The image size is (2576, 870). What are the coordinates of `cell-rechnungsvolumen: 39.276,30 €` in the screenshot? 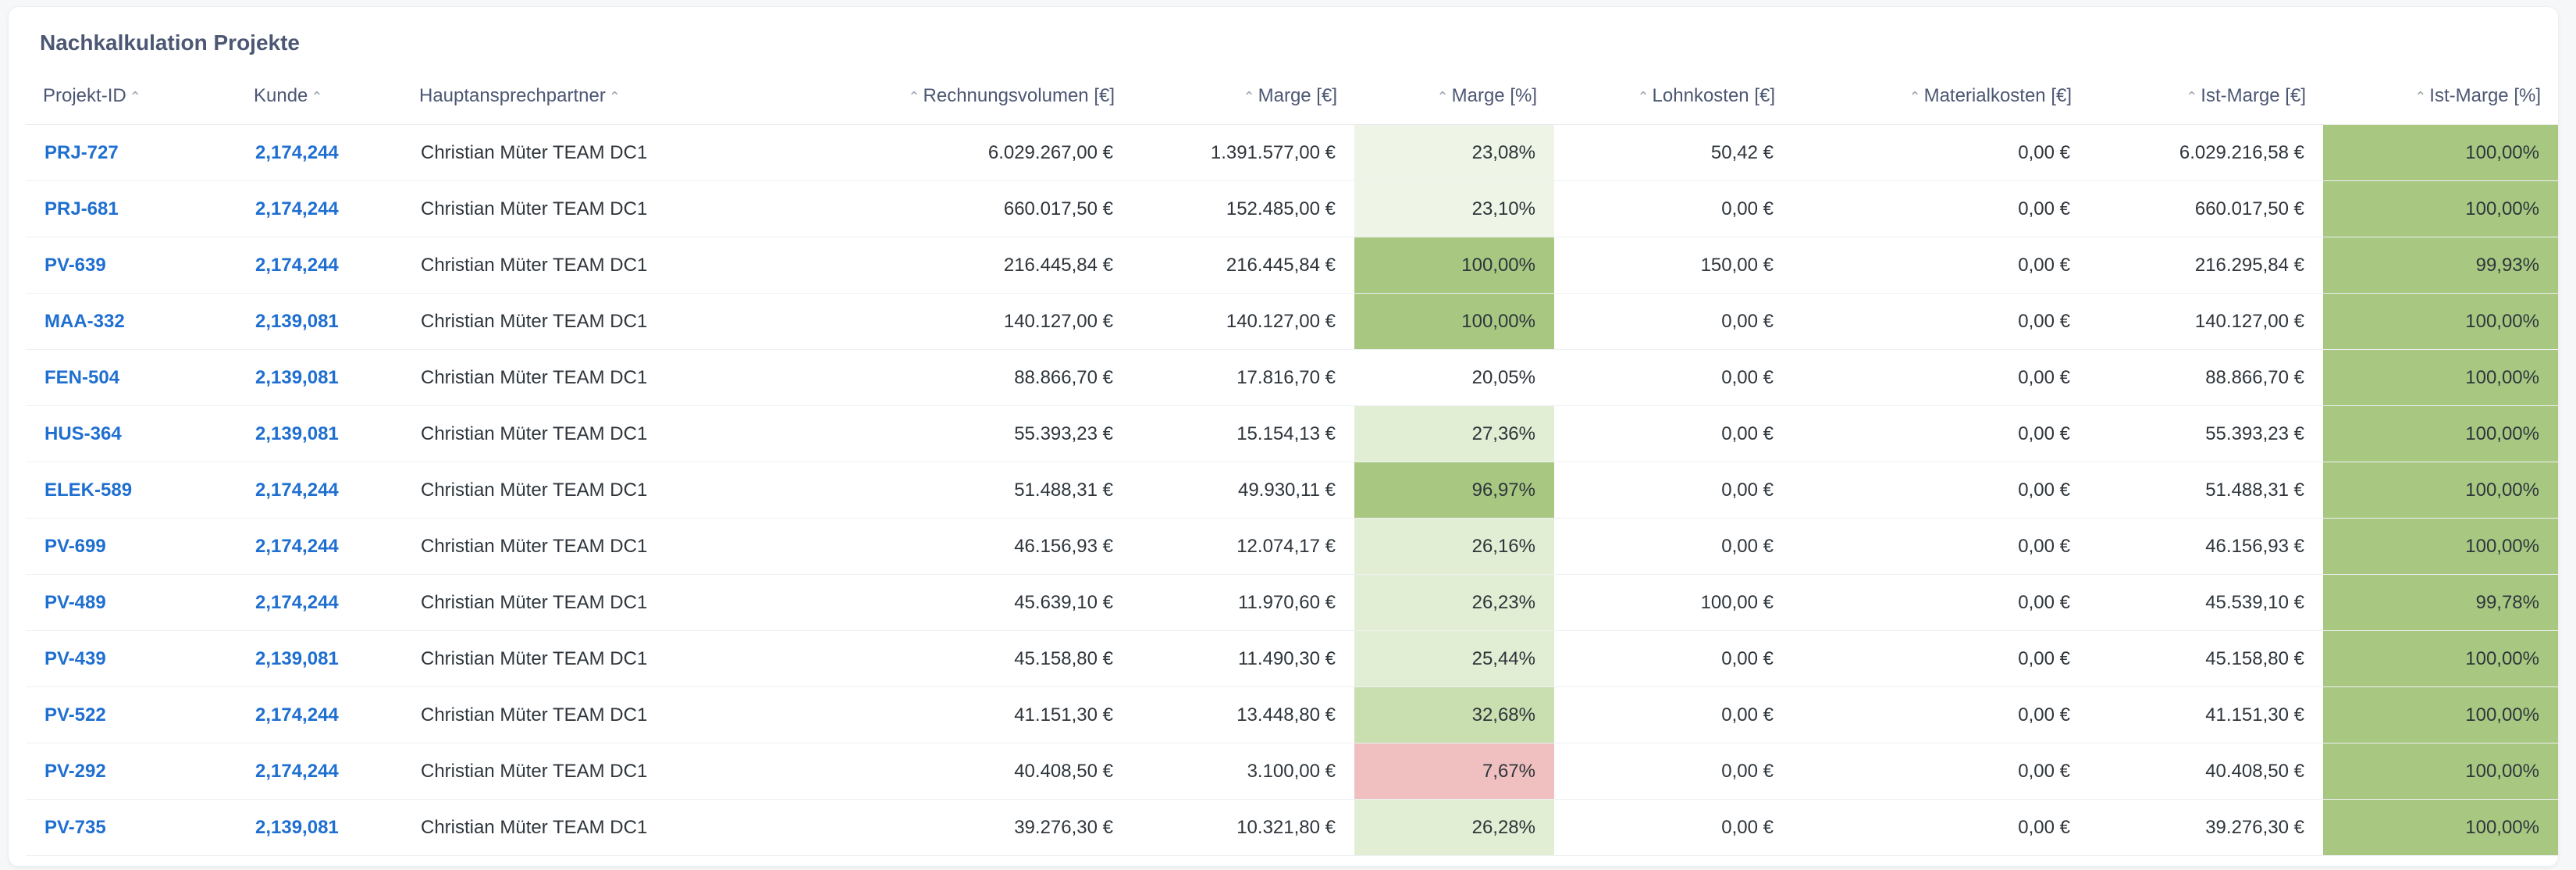 It's located at (976, 827).